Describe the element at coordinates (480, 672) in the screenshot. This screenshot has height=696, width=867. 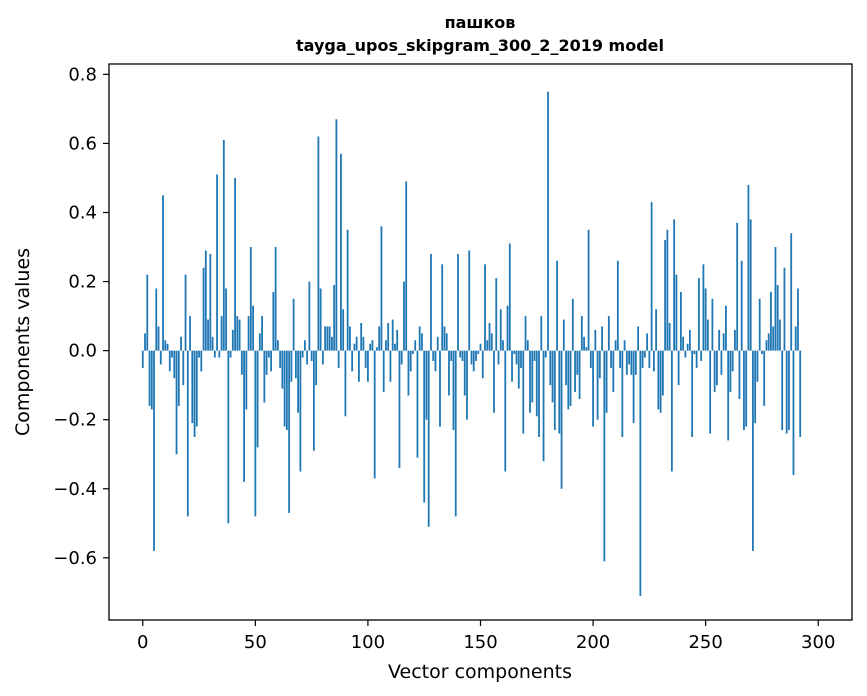
I see `x-axis-label: Vector components` at that location.